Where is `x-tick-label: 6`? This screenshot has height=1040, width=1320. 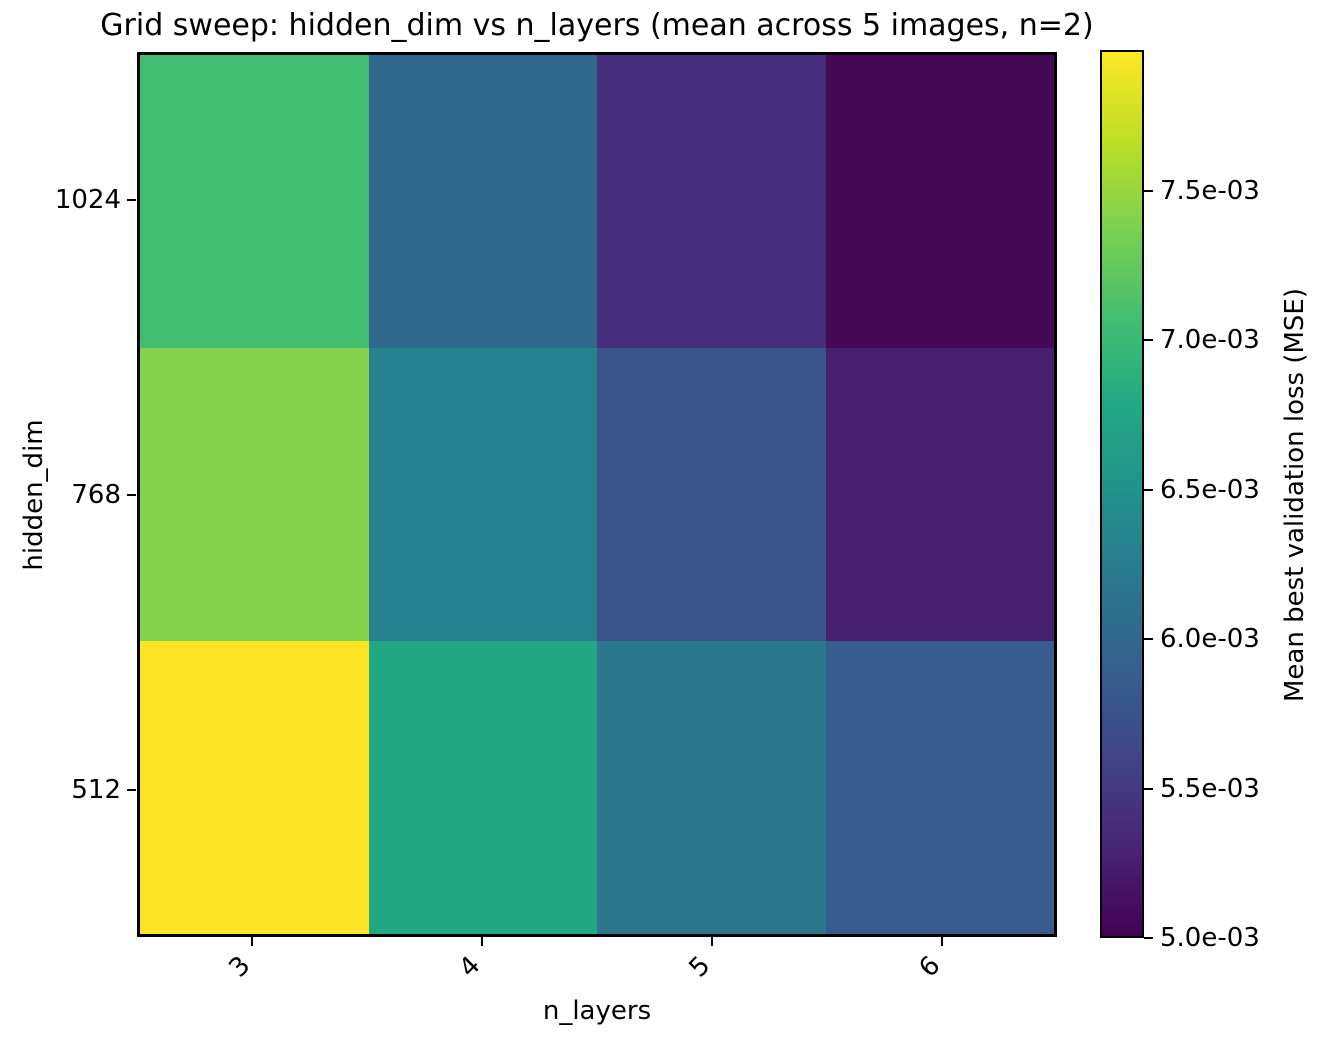
x-tick-label: 6 is located at coordinates (930, 967).